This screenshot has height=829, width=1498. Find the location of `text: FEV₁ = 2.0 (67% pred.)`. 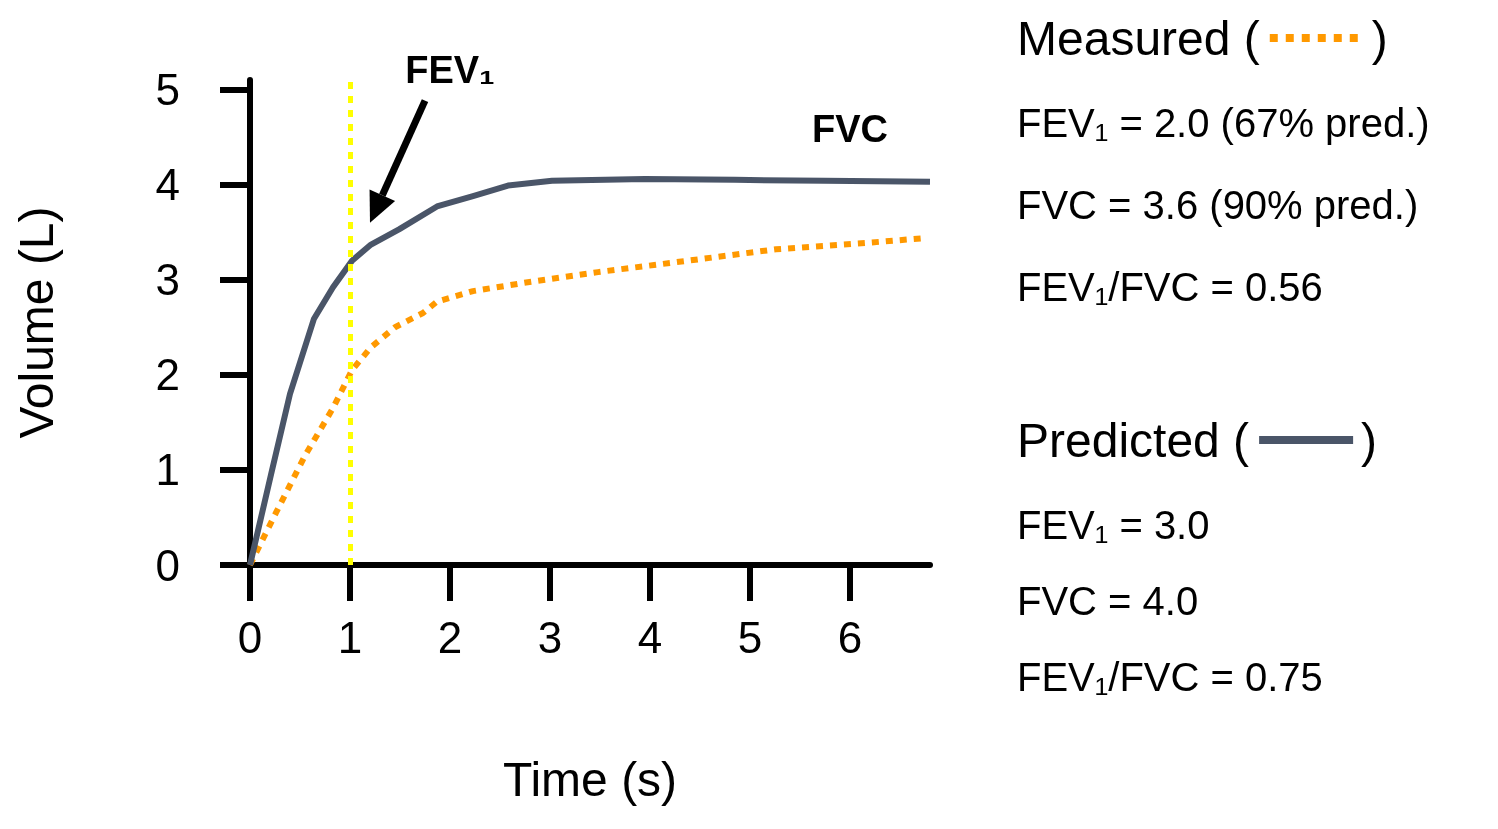

text: FEV₁ = 2.0 (67% pred.) is located at coordinates (1223, 123).